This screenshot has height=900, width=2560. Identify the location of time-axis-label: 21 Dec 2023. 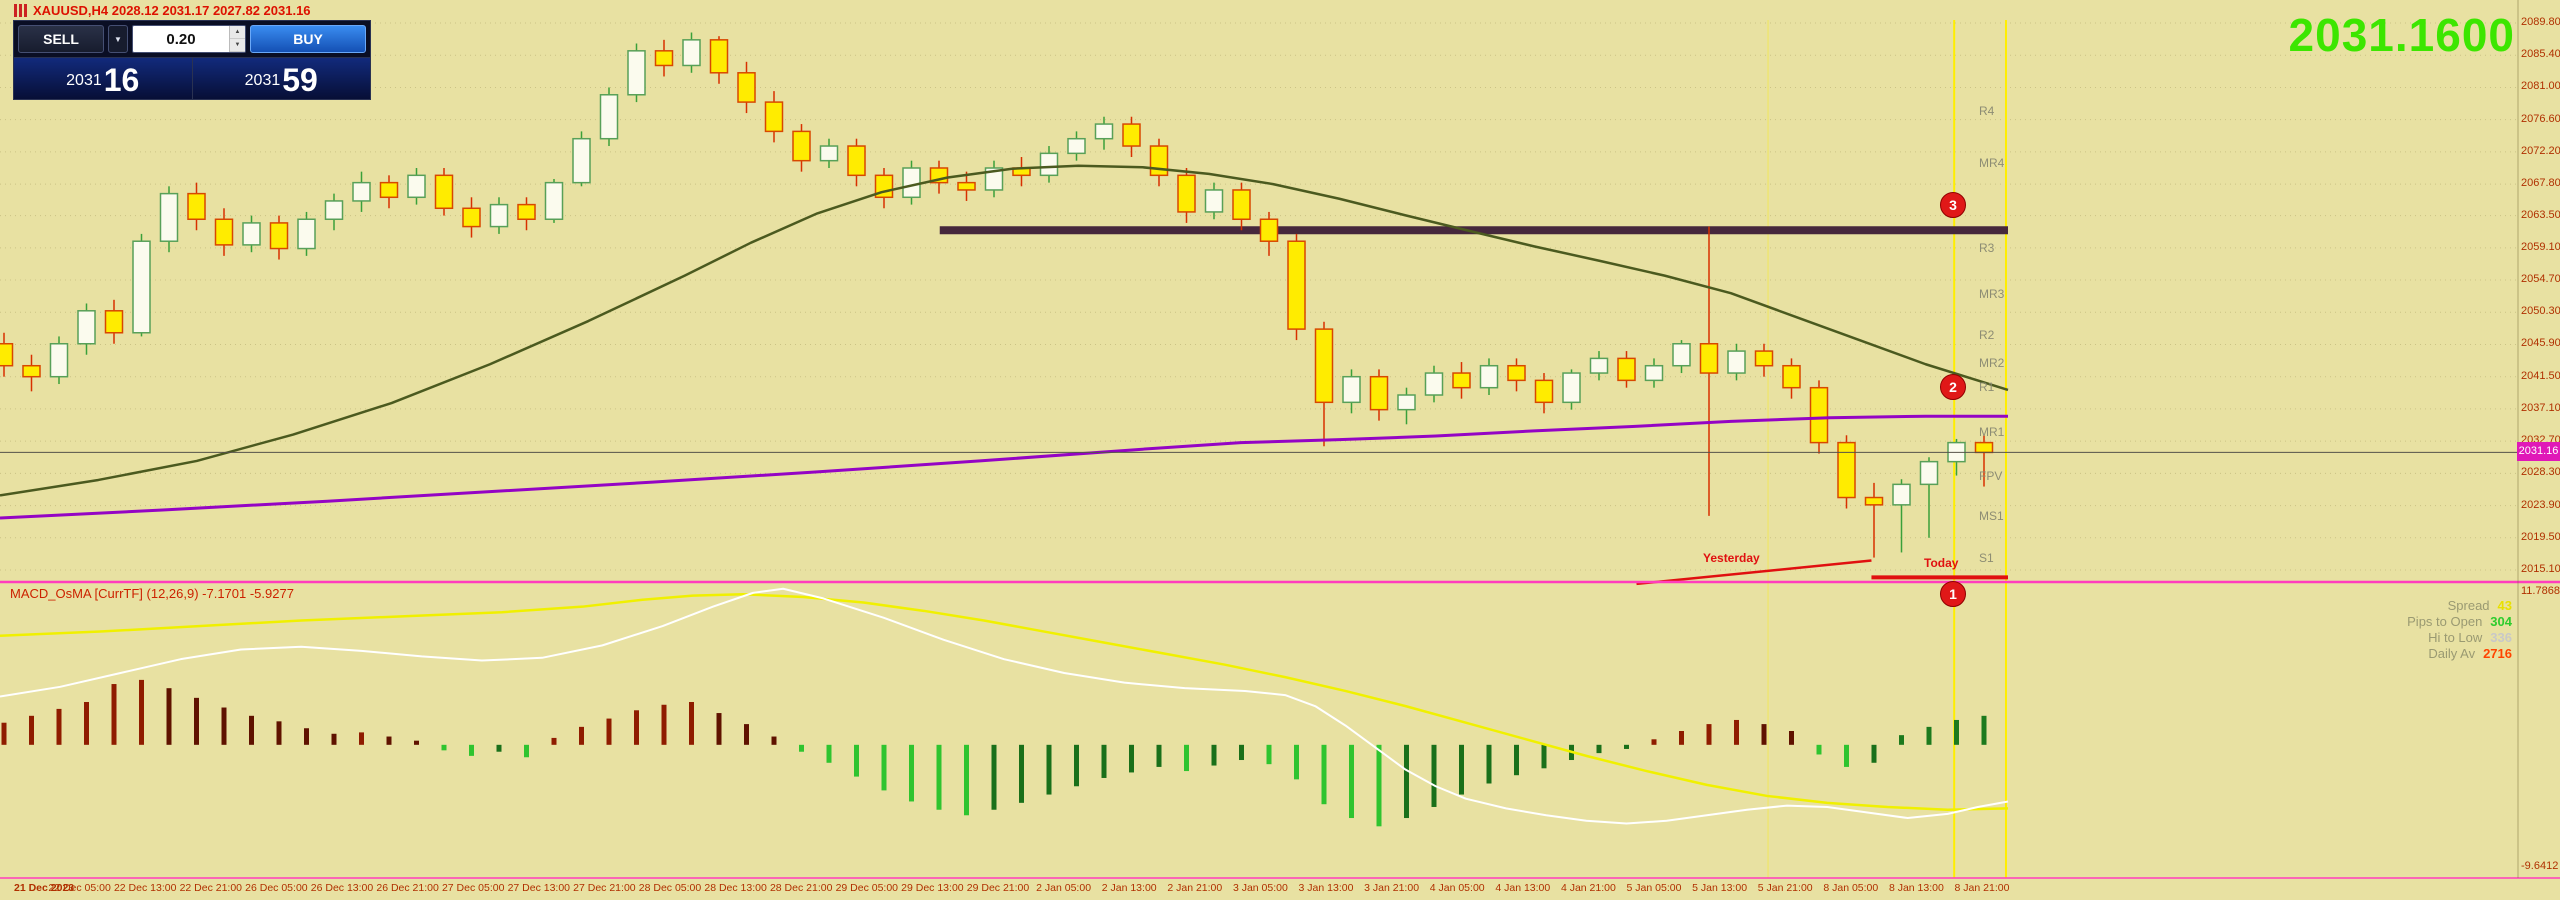
(44, 888).